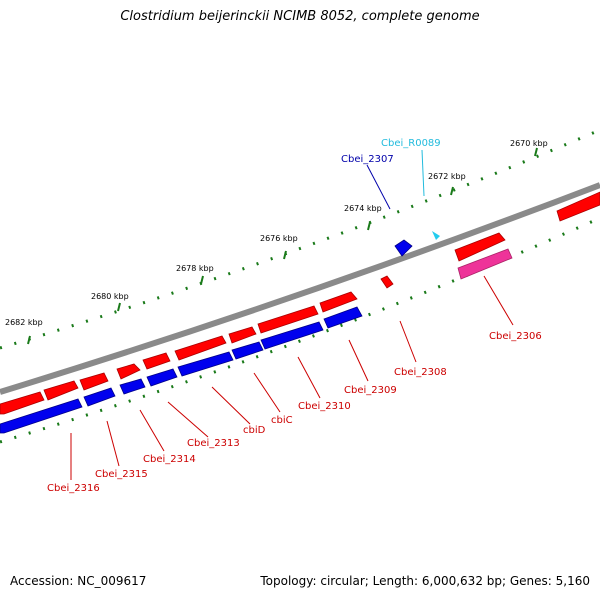 The height and width of the screenshot is (600, 600). I want to click on scale-label: 2670 kbp, so click(529, 143).